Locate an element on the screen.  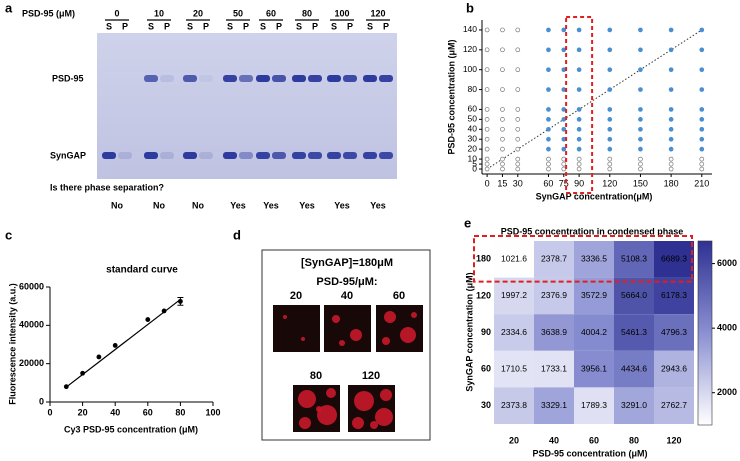
x-tick-label: 15 is located at coordinates (502, 183).